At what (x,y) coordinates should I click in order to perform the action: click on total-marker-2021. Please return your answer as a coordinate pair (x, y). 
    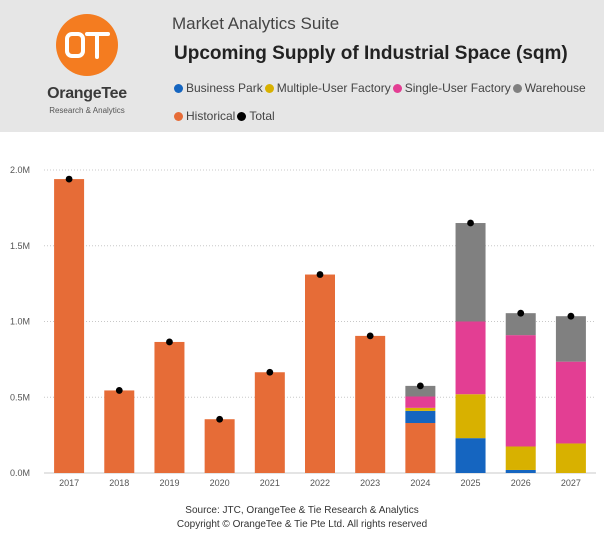
    Looking at the image, I should click on (270, 372).